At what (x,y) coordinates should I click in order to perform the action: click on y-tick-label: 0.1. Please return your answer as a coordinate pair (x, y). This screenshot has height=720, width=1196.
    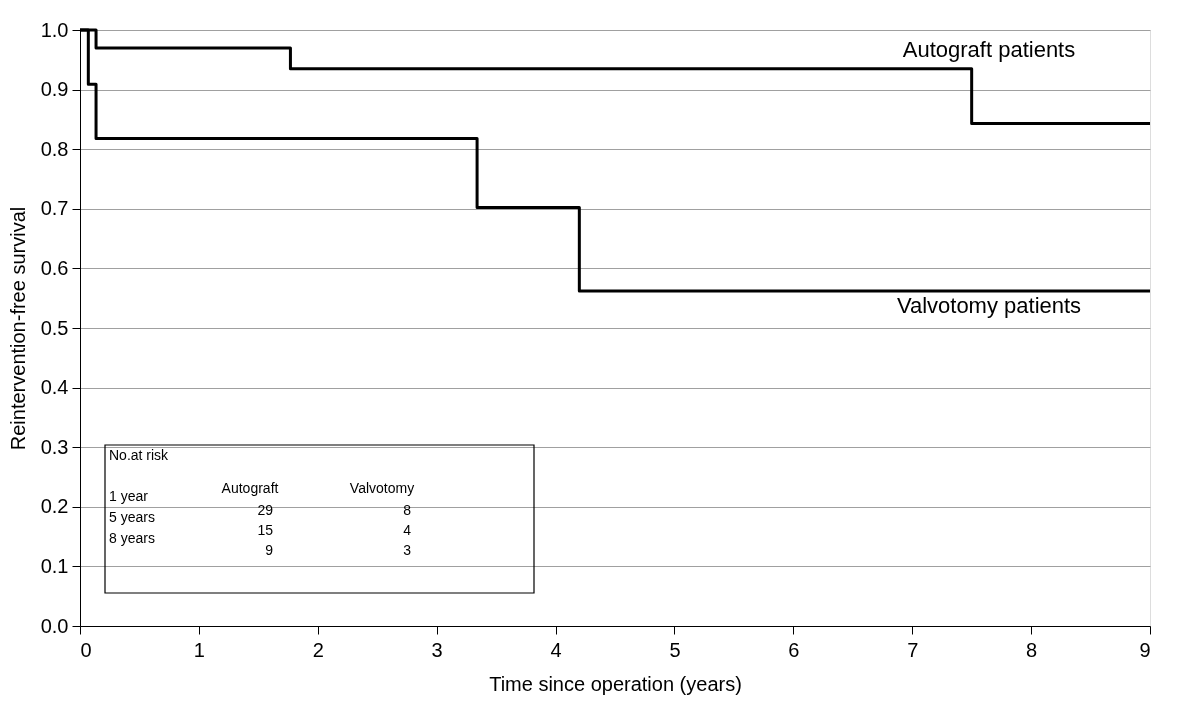
    Looking at the image, I should click on (54, 565).